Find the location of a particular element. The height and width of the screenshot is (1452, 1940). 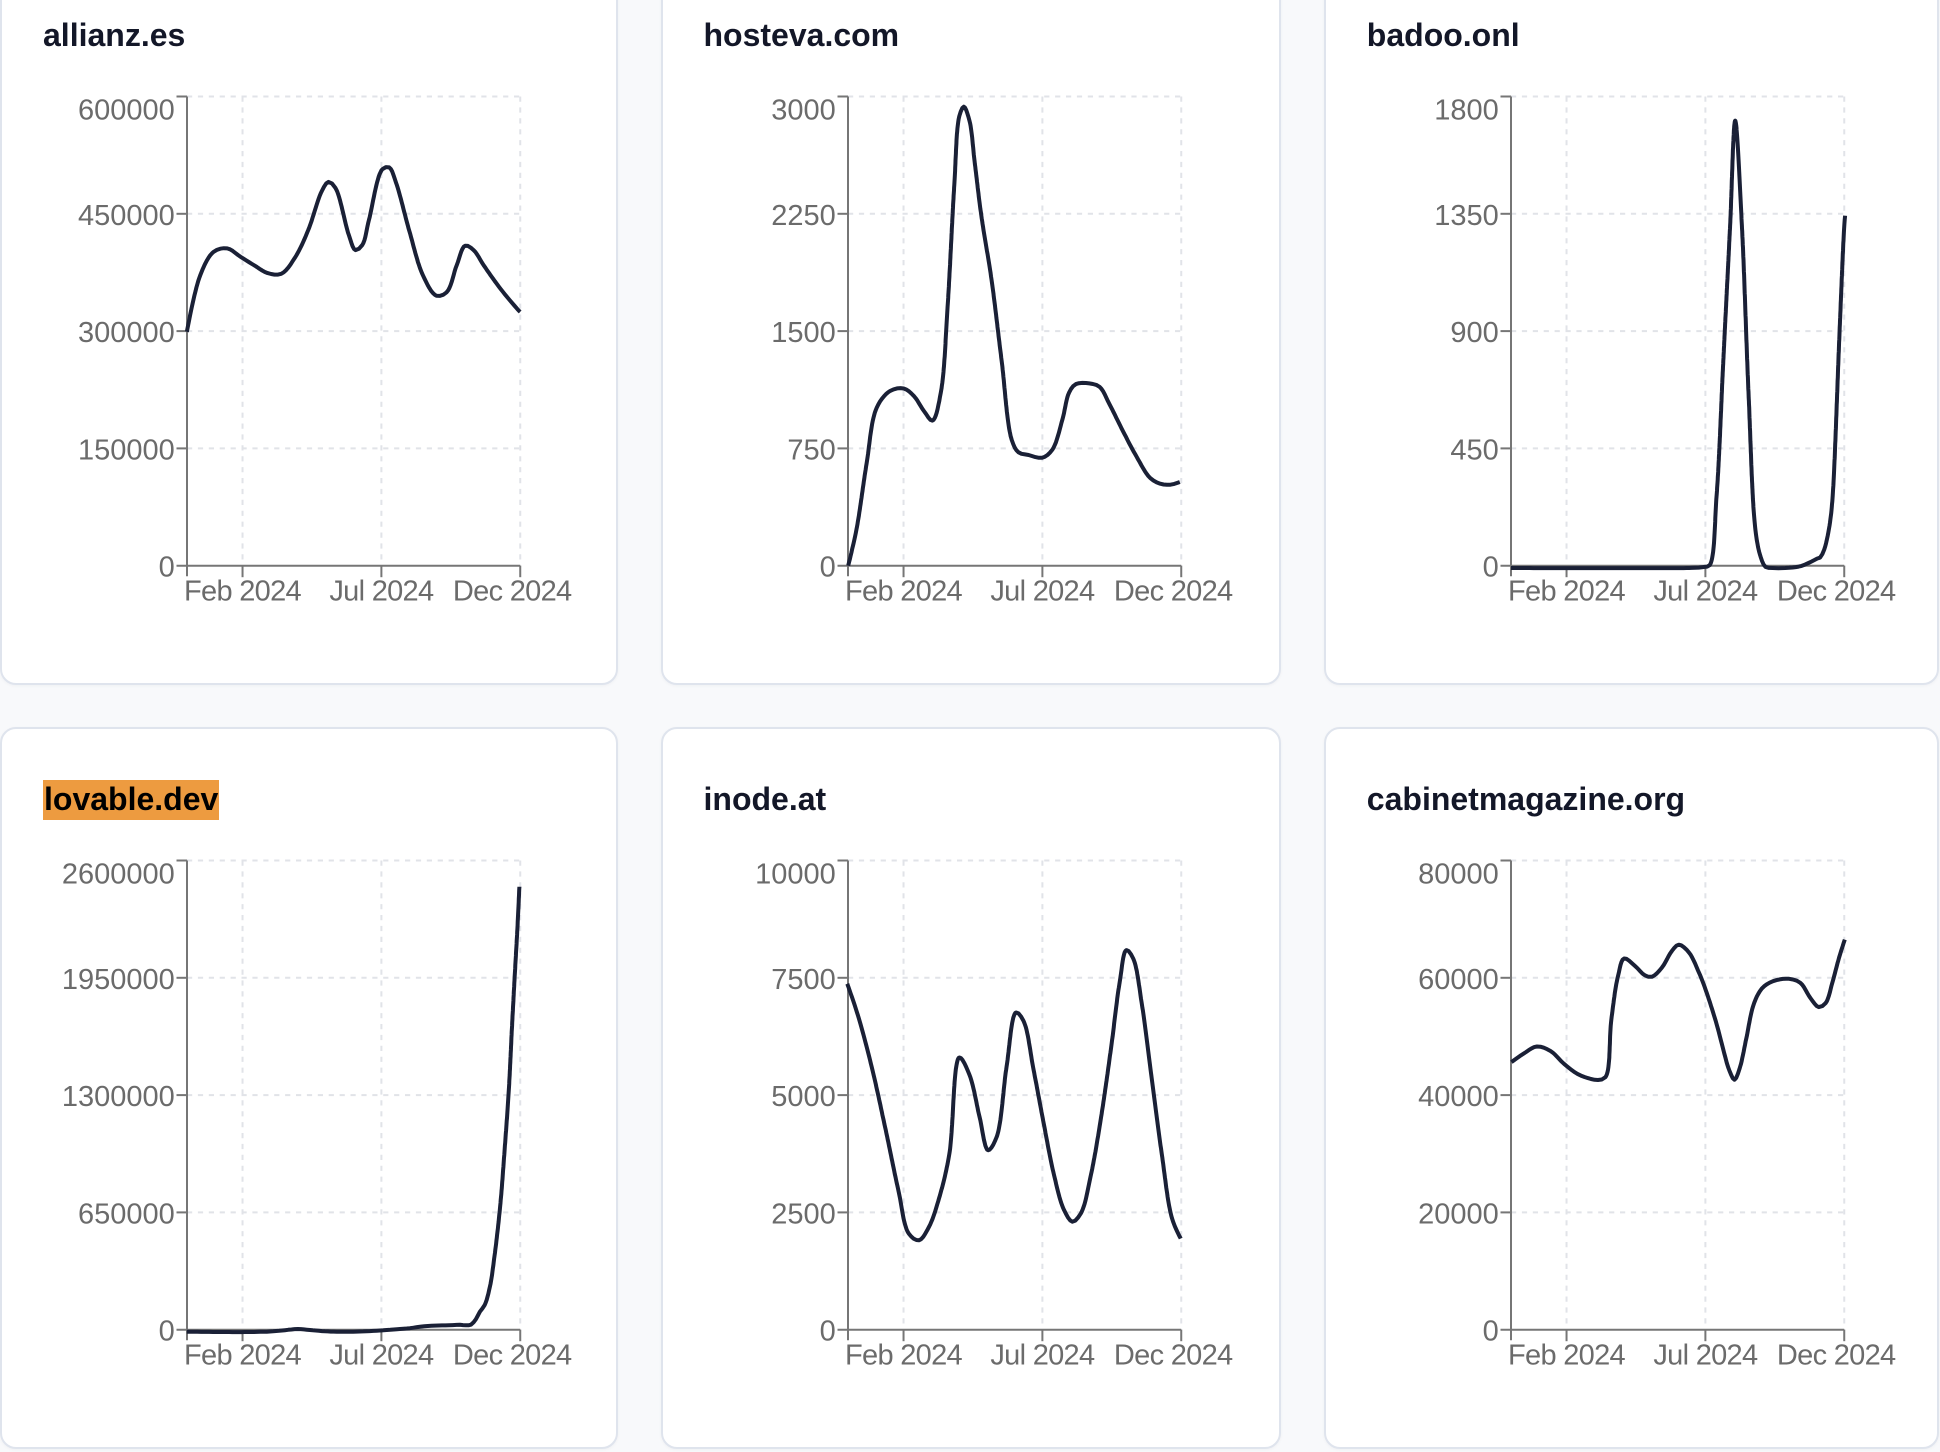

svg-text: 20000 is located at coordinates (1458, 1215).